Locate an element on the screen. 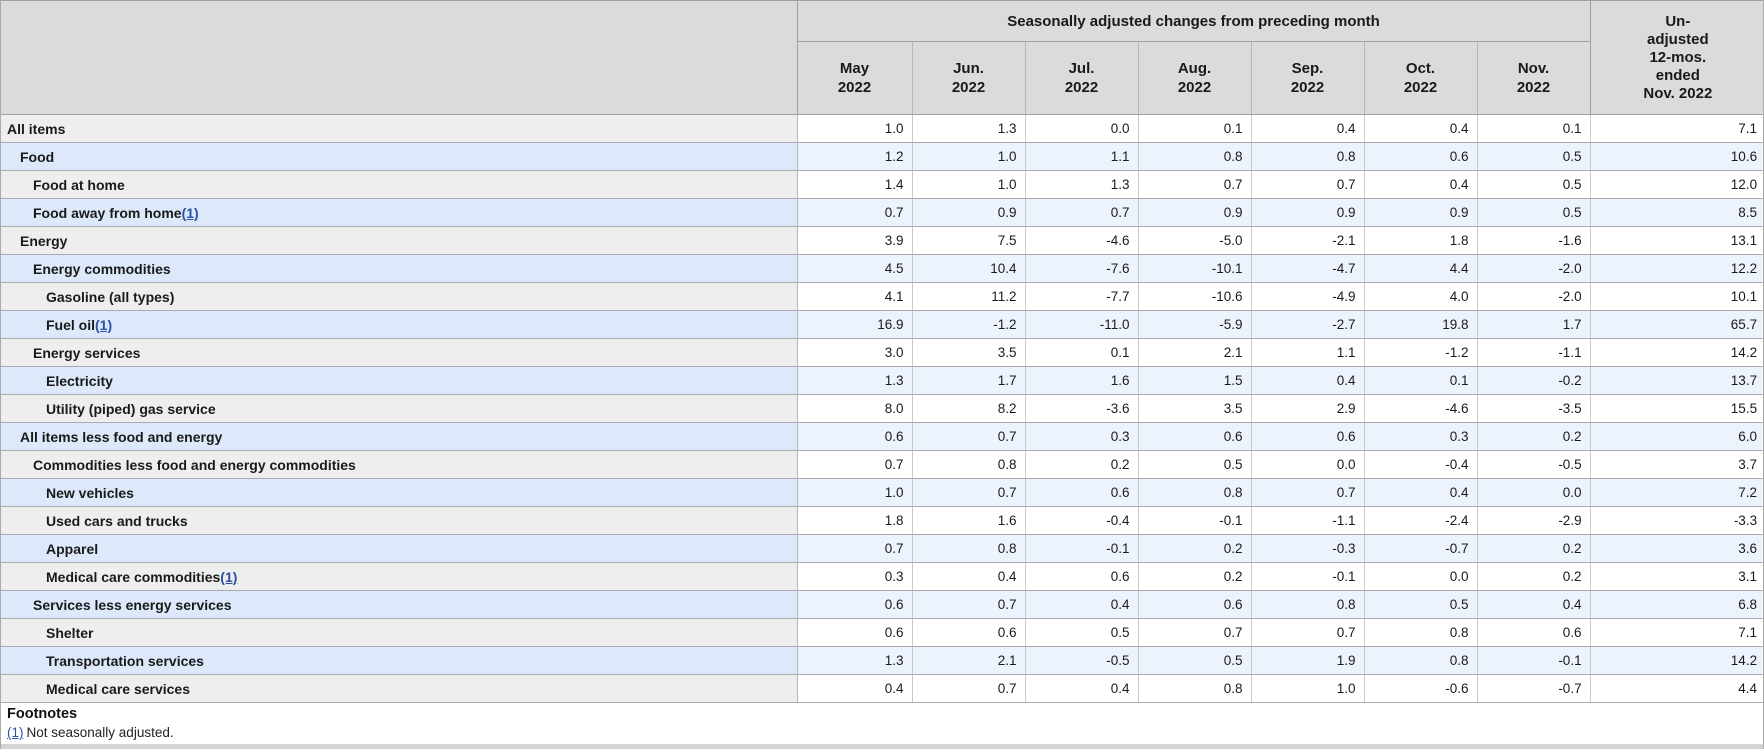 This screenshot has width=1764, height=749. data-cell: -5.9 is located at coordinates (1194, 324).